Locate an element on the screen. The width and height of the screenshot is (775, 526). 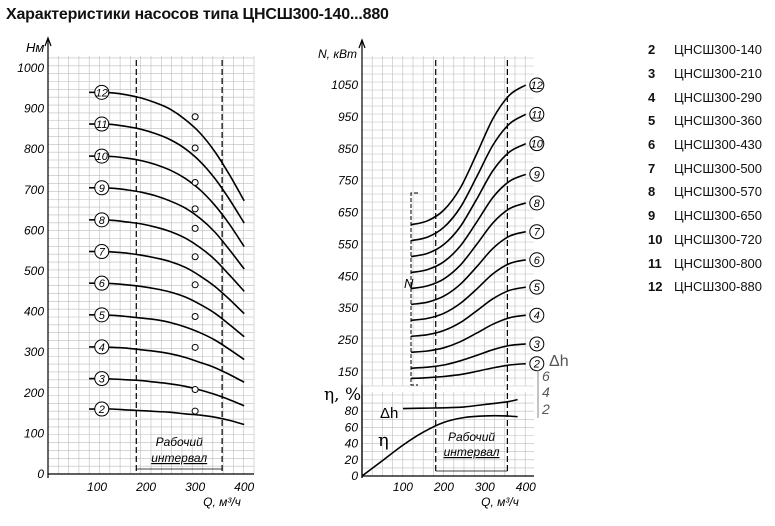
y-tick-label: 750 is located at coordinates (348, 181).